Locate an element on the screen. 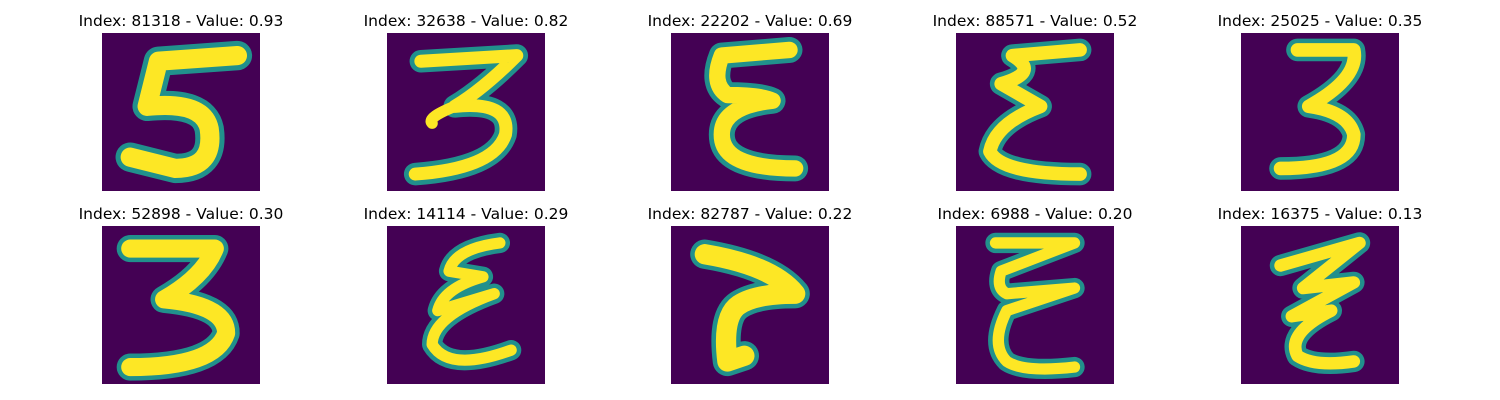  digit-panel-1: Index: 81318 - Value: 0.93 is located at coordinates (181, 103).